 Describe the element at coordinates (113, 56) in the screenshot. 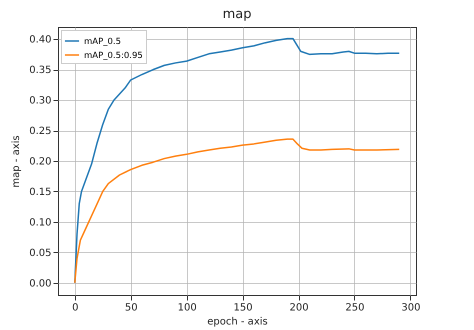

I see `legend-label: mAP_0.5:0.95` at that location.